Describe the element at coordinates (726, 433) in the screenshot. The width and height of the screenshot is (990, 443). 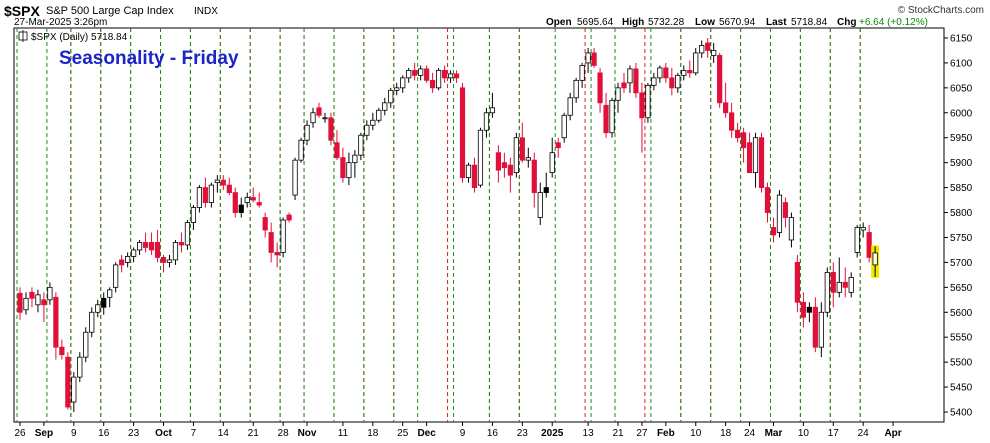
I see `x-tick-label: 18` at that location.